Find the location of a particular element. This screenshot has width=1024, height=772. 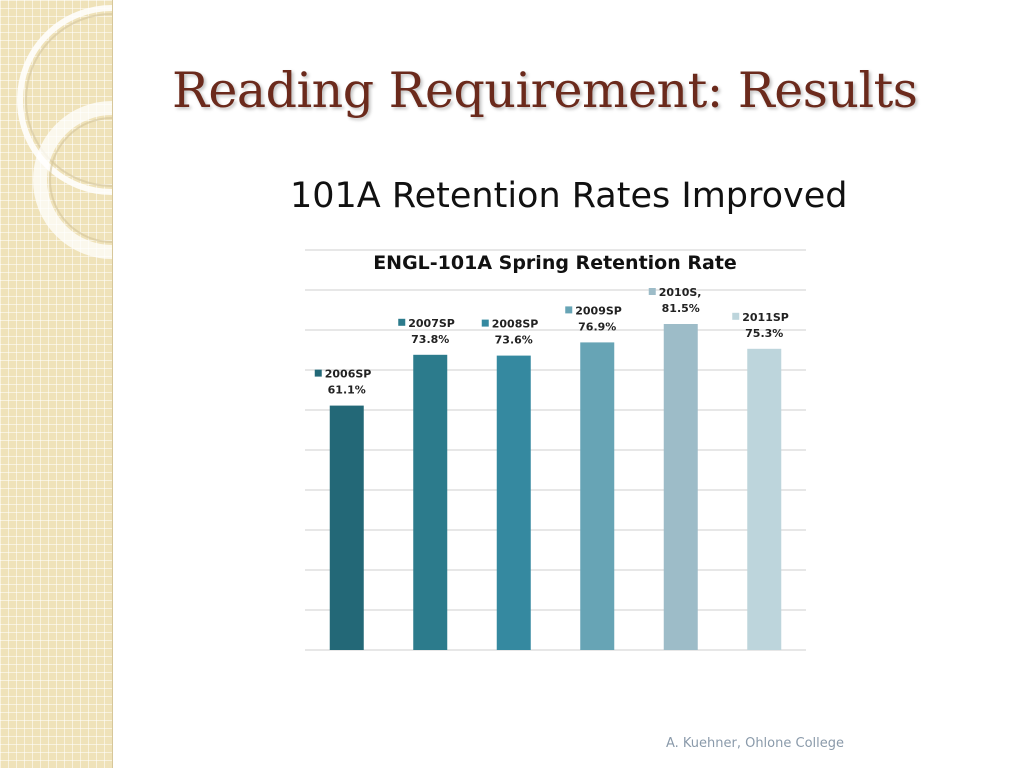

value-label-1: 73.8% is located at coordinates (430, 339).